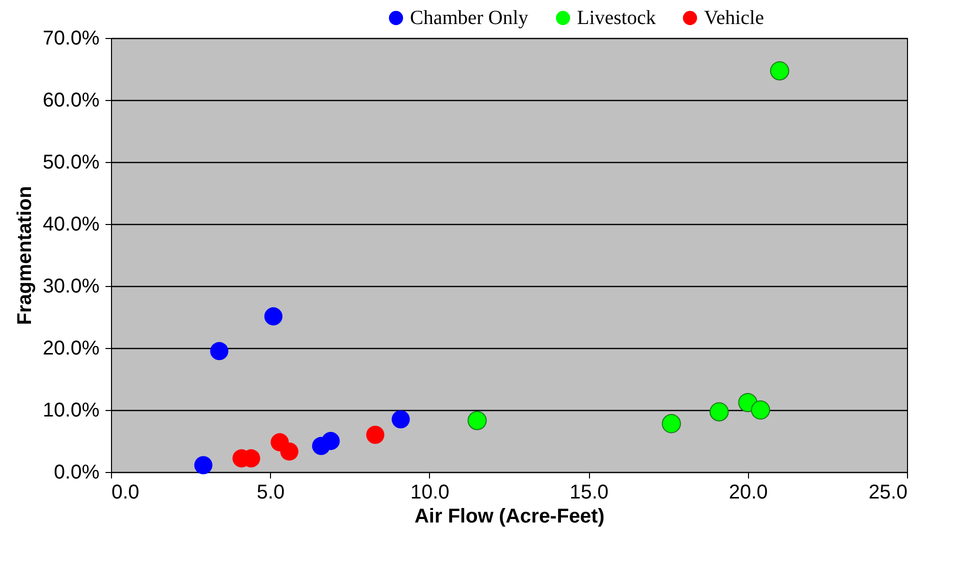 The image size is (977, 575). What do you see at coordinates (71, 349) in the screenshot?
I see `y-tick-label: 20.0%` at bounding box center [71, 349].